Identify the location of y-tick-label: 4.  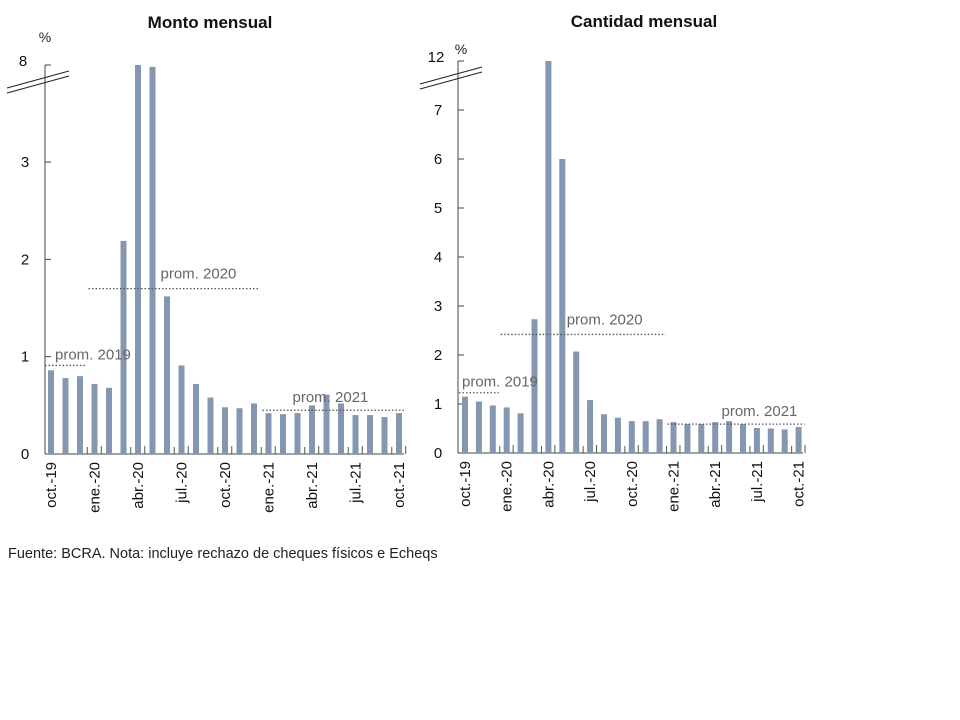
(438, 257).